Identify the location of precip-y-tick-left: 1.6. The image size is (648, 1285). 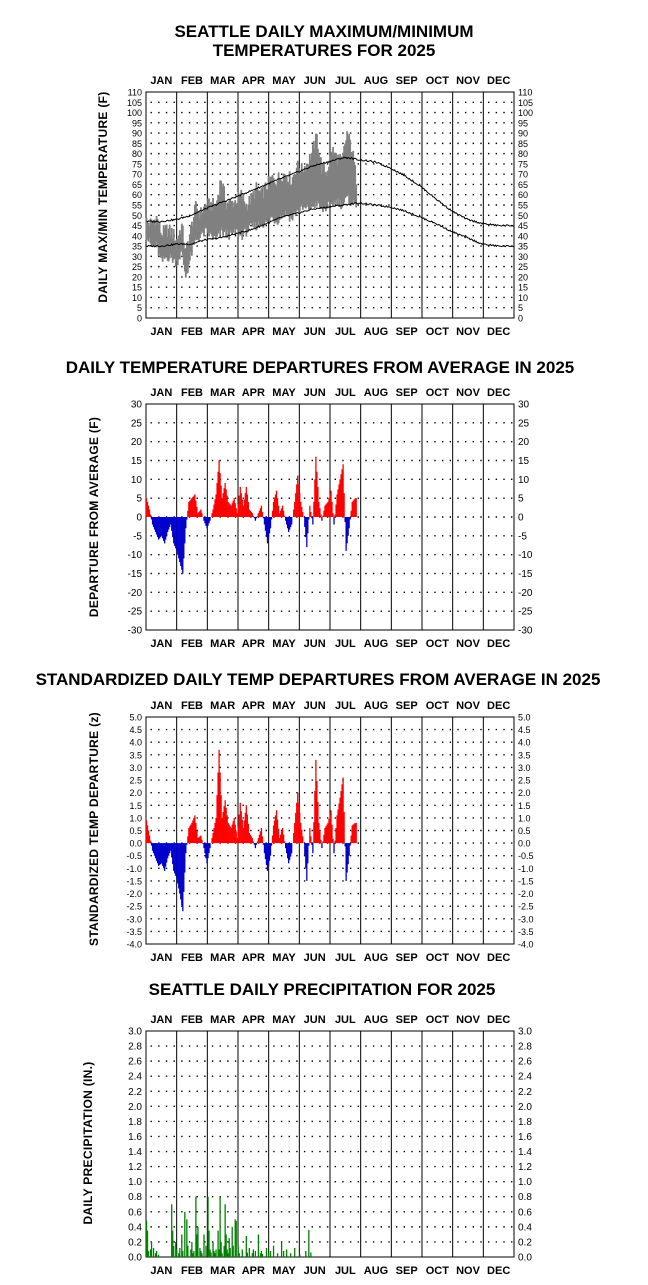
(135, 1137).